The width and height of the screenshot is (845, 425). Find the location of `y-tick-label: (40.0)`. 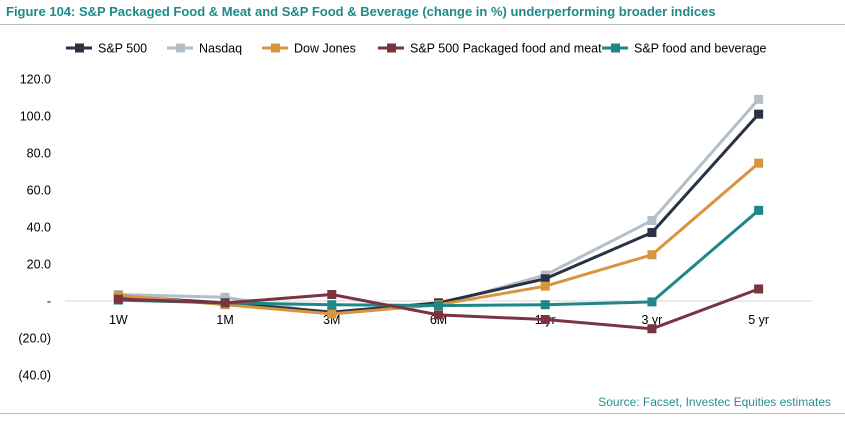

y-tick-label: (40.0) is located at coordinates (34, 376).